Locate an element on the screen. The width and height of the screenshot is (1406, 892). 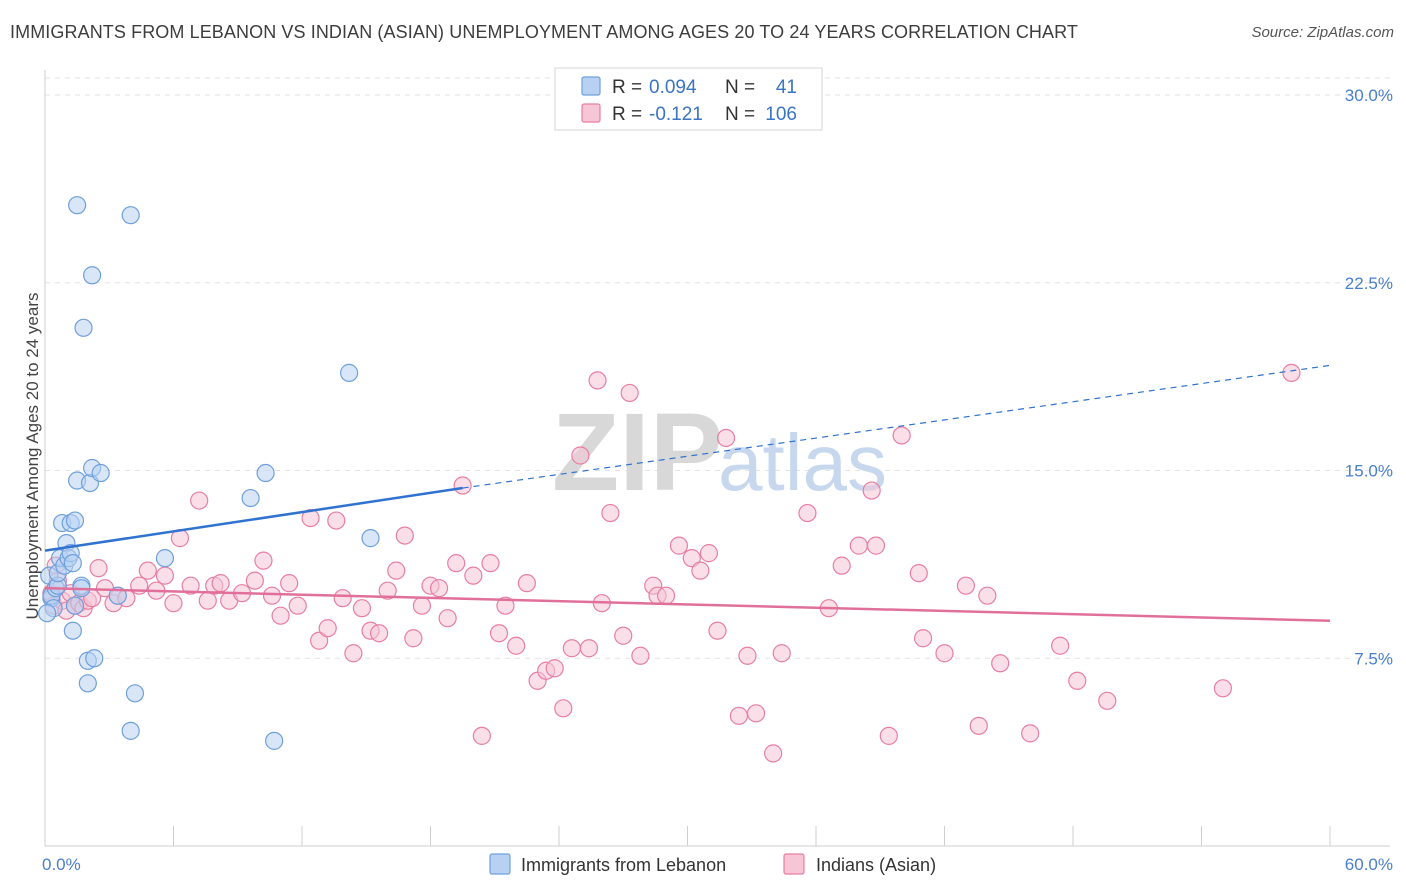
watermark: ZIP atlas is located at coordinates (719, 452).